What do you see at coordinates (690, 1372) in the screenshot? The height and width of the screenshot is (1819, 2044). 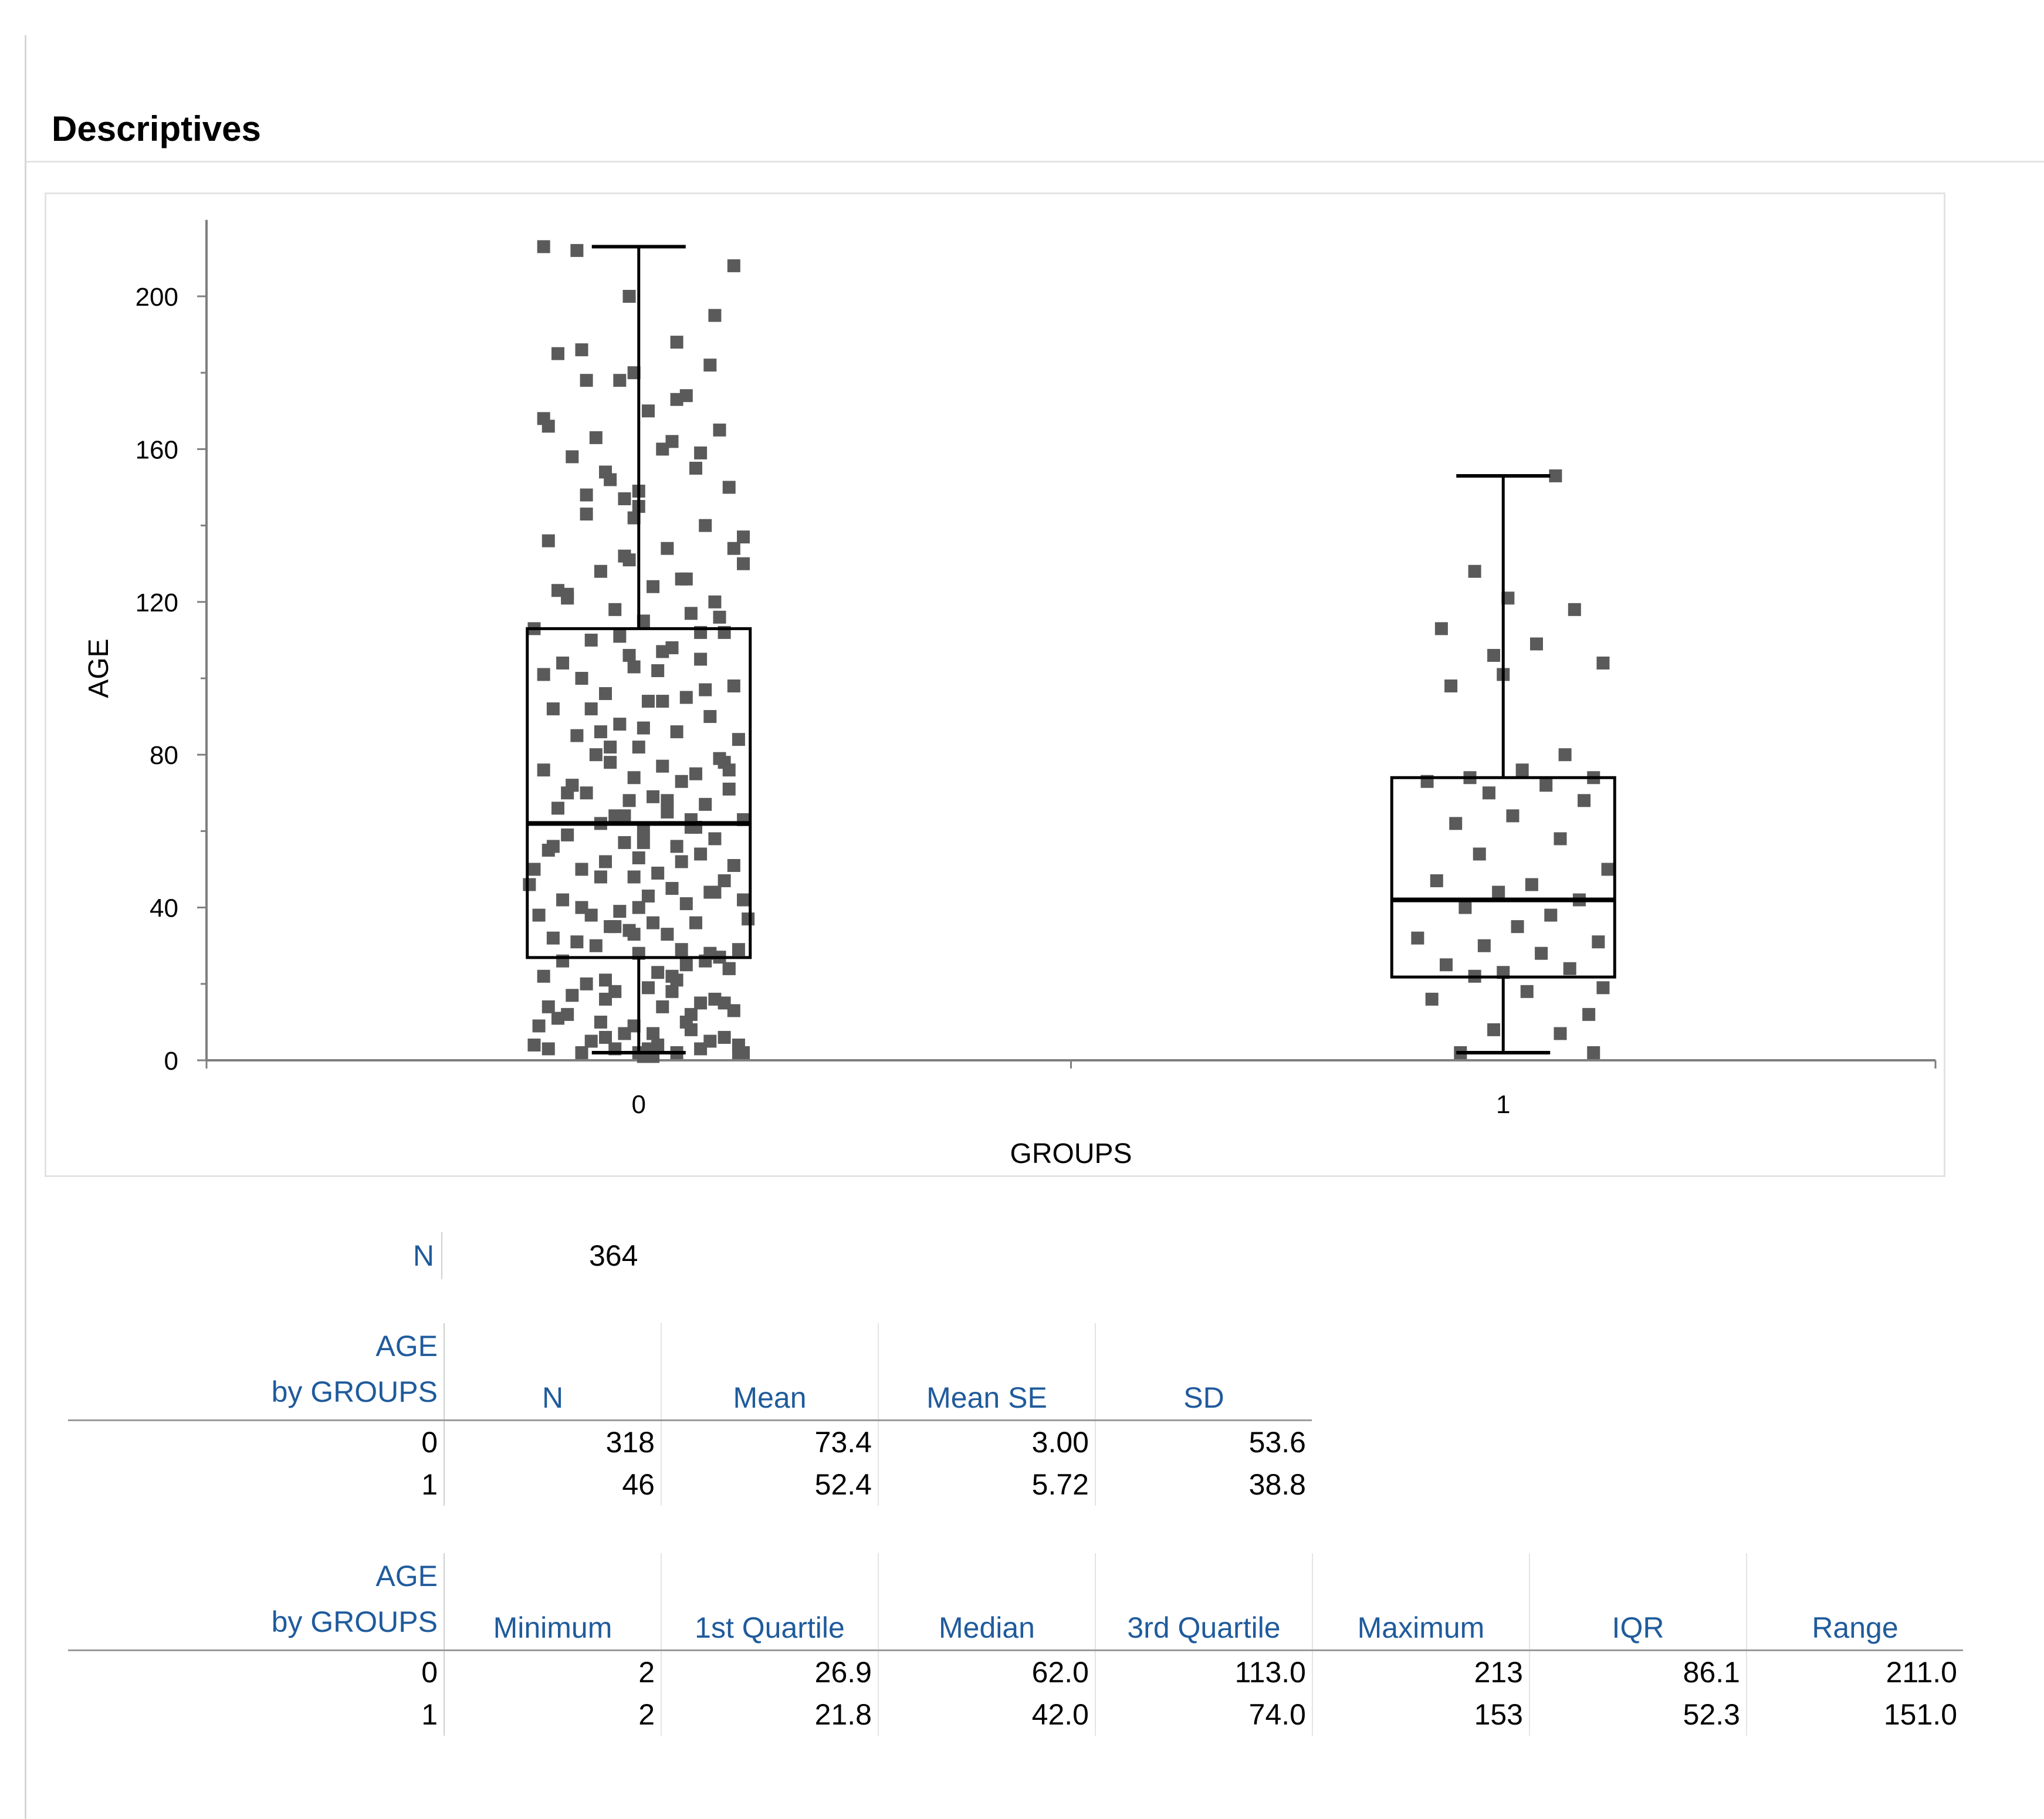 I see `table-header-row: AGE by GROUPS N Mean Mean SE SD` at bounding box center [690, 1372].